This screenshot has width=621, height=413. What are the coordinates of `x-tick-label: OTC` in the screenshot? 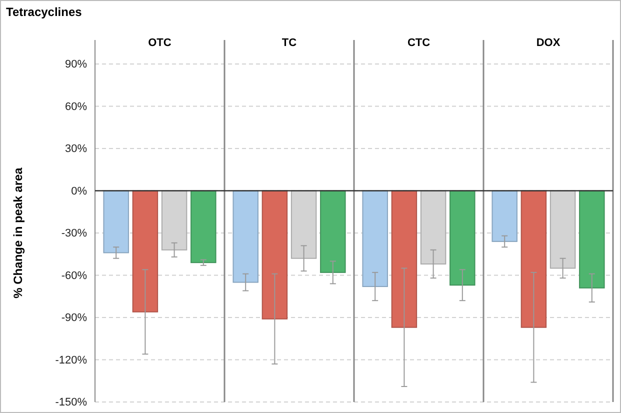 It's located at (160, 43).